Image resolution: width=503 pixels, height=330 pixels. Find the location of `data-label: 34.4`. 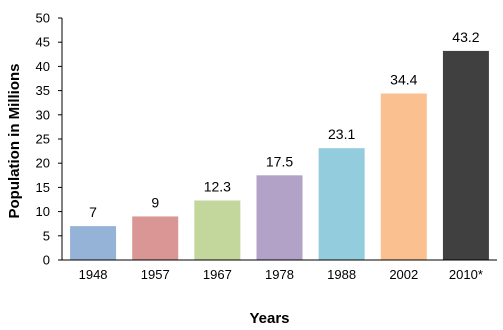

data-label: 34.4 is located at coordinates (403, 80).